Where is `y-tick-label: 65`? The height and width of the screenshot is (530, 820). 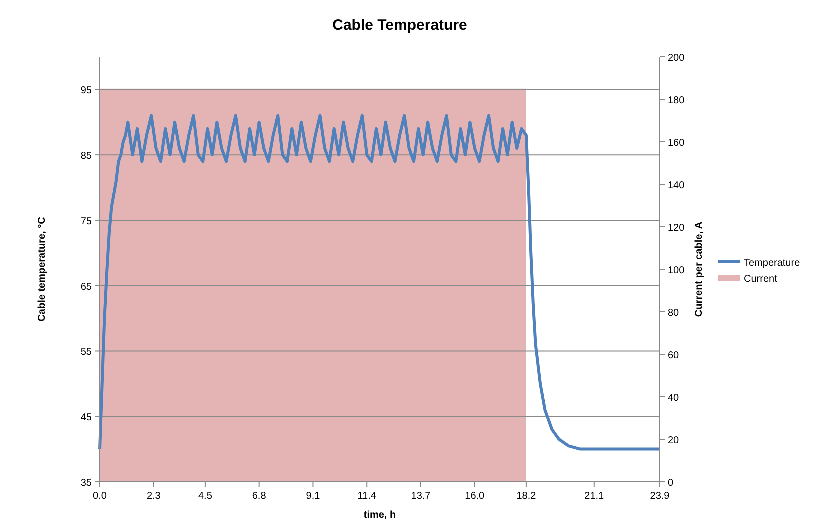
y-tick-label: 65 is located at coordinates (86, 287).